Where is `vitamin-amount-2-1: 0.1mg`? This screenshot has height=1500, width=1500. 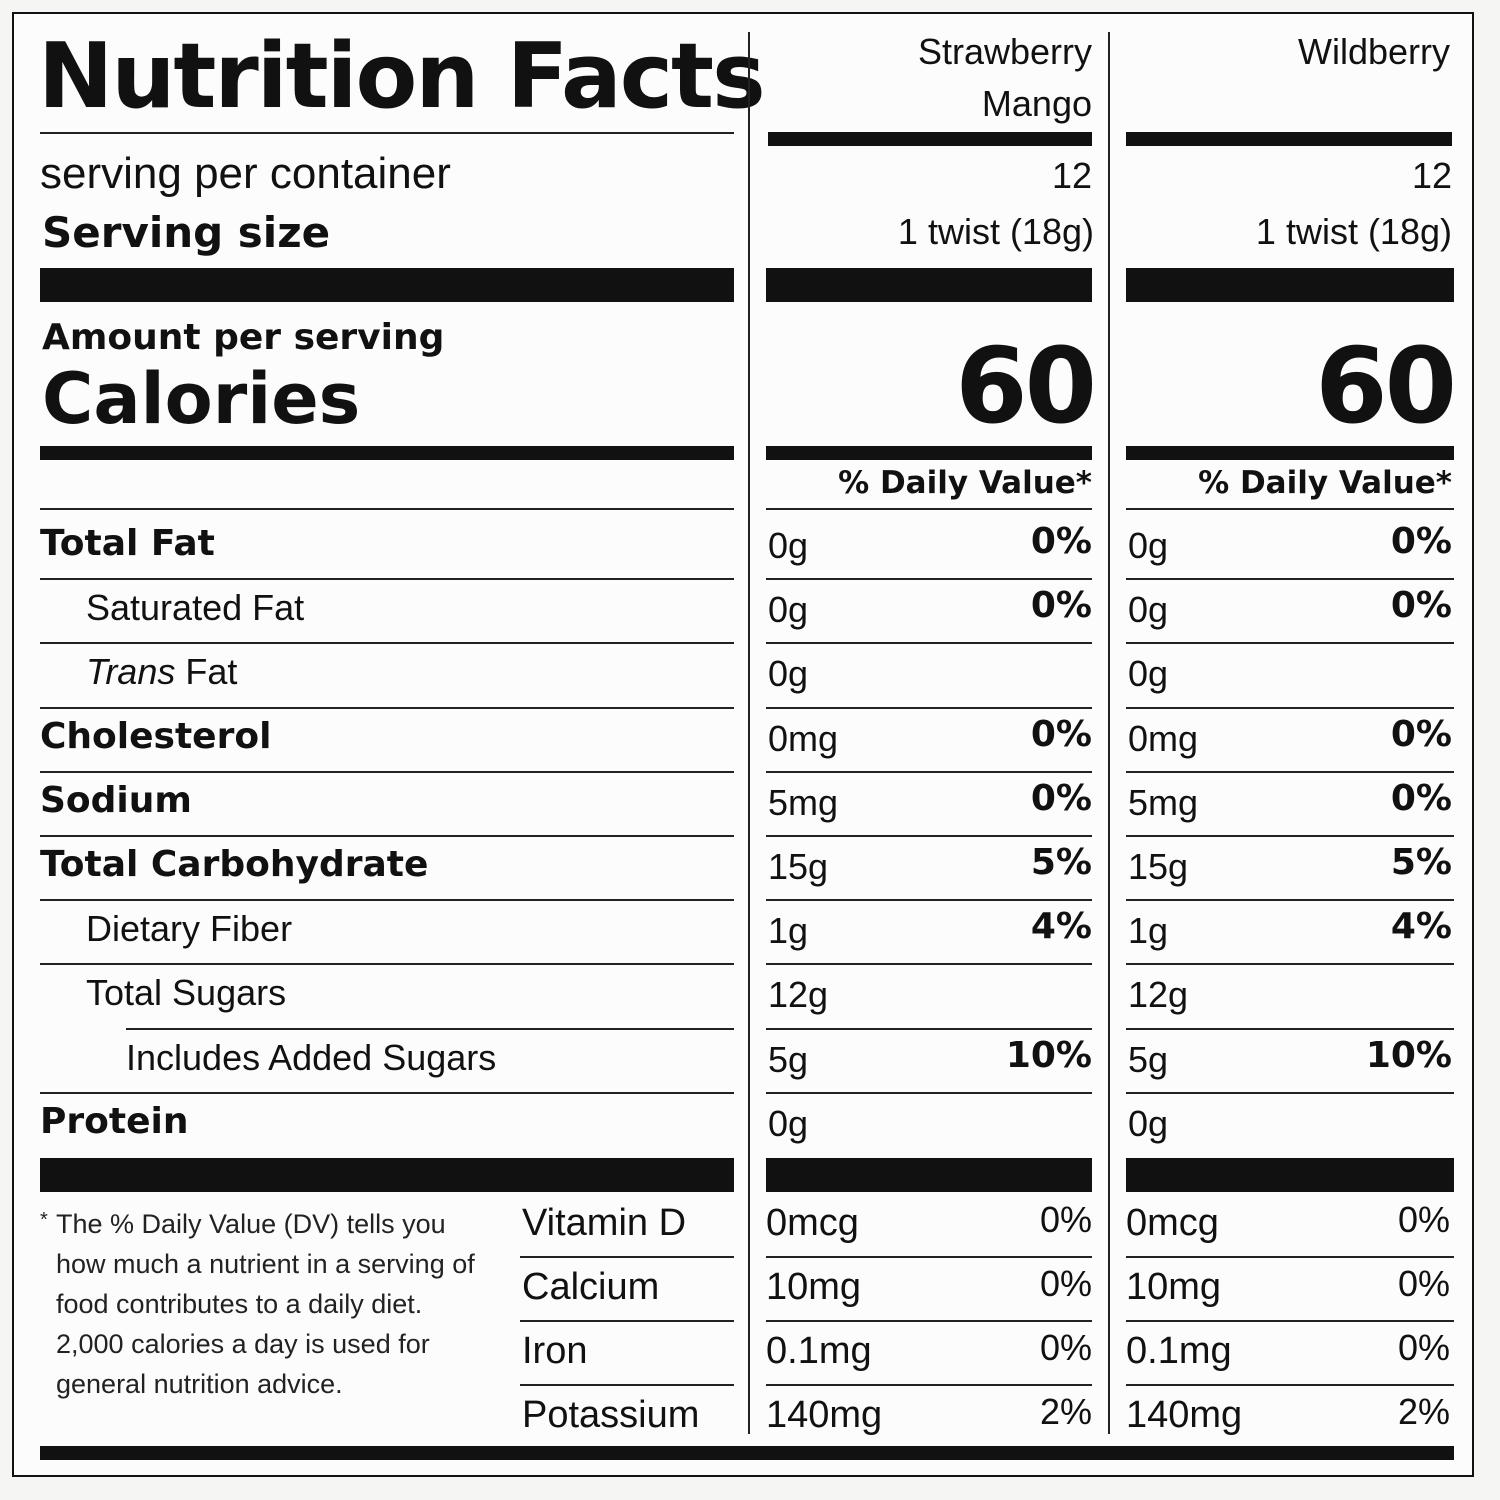
vitamin-amount-2-1: 0.1mg is located at coordinates (1179, 1351).